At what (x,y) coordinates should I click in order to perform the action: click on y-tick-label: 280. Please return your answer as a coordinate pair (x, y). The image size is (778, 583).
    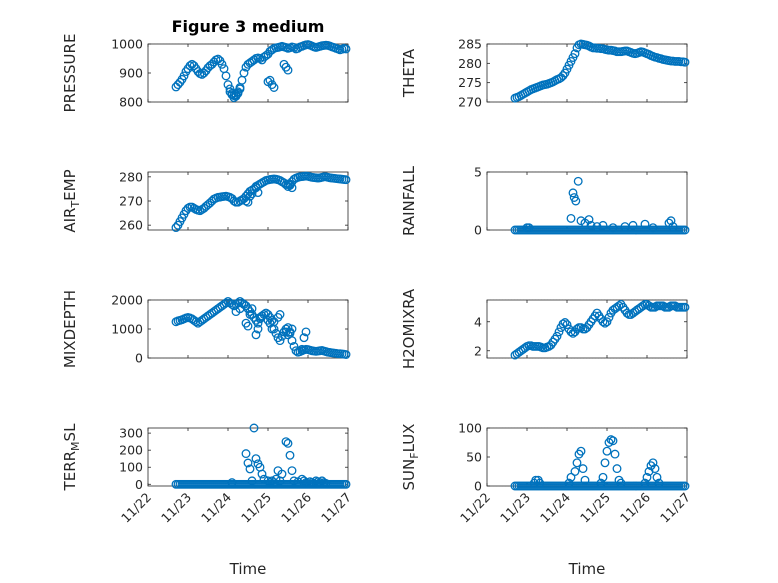
    Looking at the image, I should click on (470, 63).